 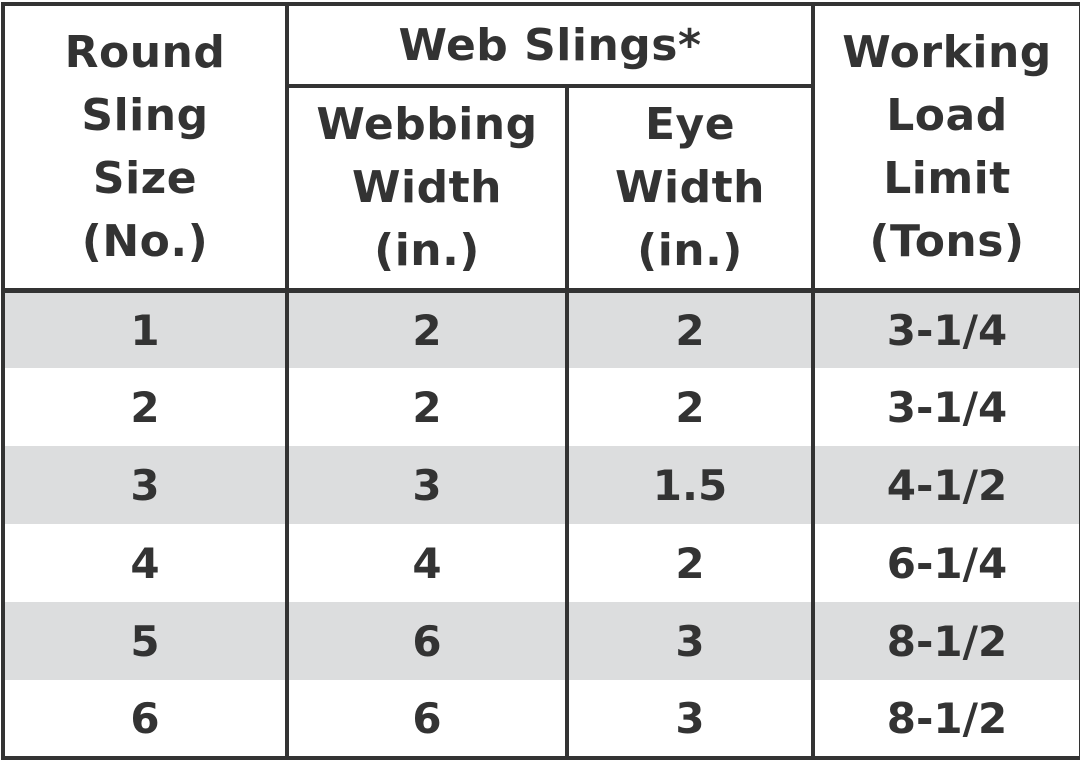 I want to click on table-row: 2 2 2 3-1/4, so click(x=540, y=407).